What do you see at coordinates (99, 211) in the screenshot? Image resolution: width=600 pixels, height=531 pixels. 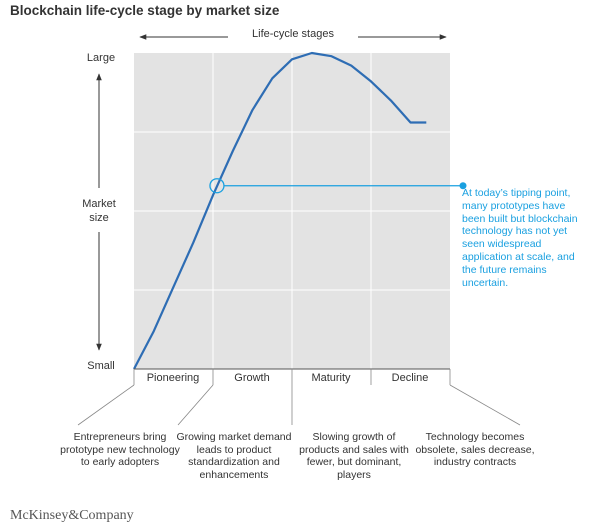 I see `y-axis-label: Market size` at bounding box center [99, 211].